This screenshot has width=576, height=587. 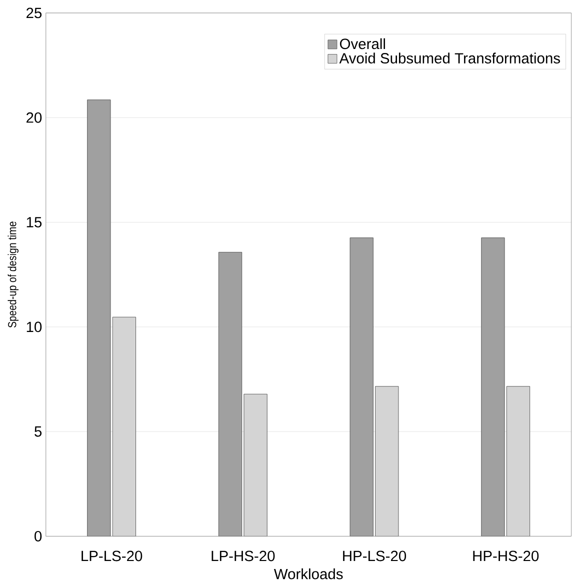 What do you see at coordinates (34, 222) in the screenshot?
I see `y-tick-label: 15` at bounding box center [34, 222].